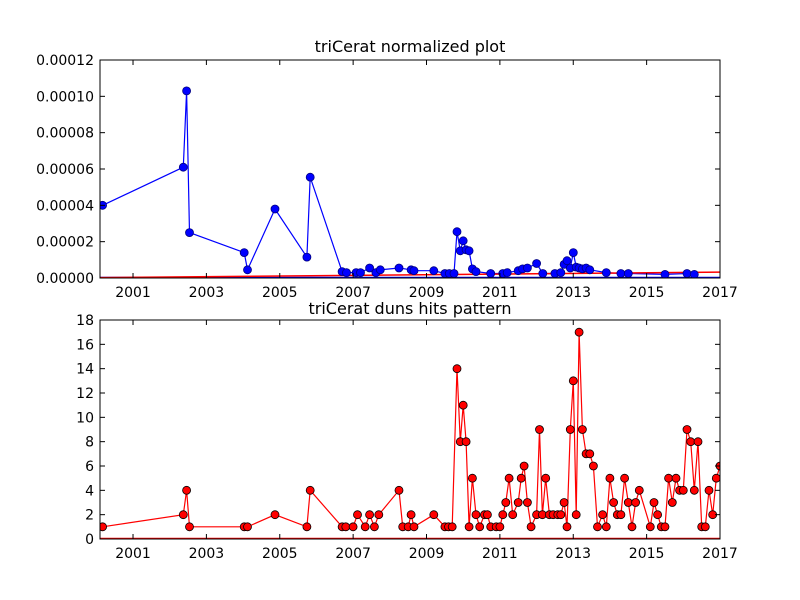  Describe the element at coordinates (410, 308) in the screenshot. I see `chart-title: triCerat duns hits pattern` at that location.